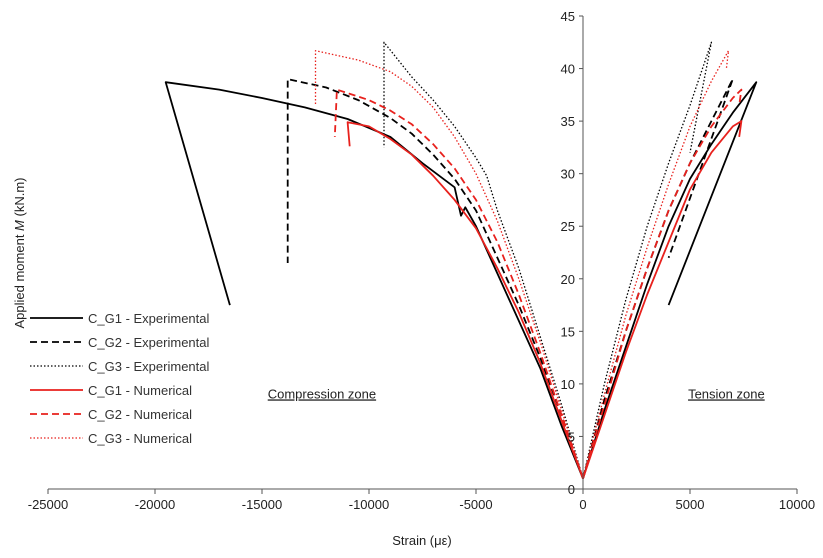 This screenshot has height=558, width=823. Describe the element at coordinates (568, 331) in the screenshot. I see `y-tick-label: 15` at that location.